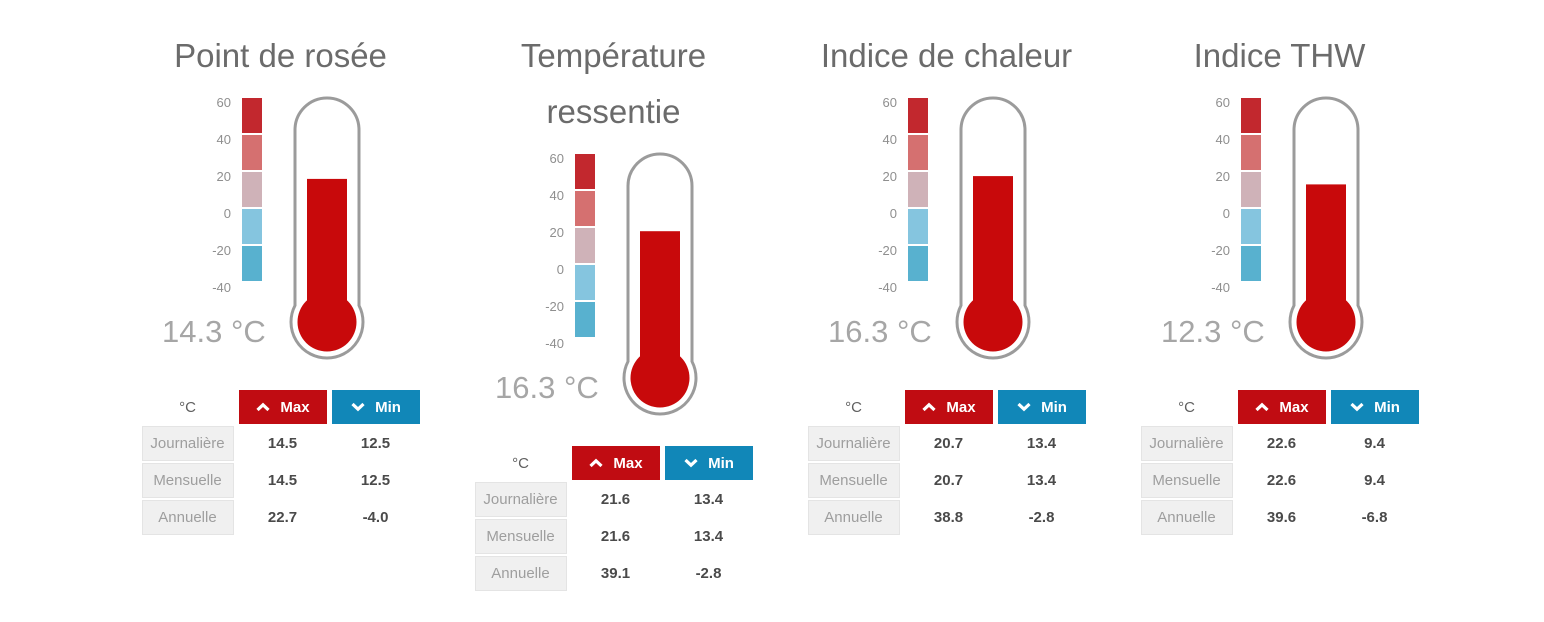  I want to click on monthly-max-value: 21.6, so click(615, 536).